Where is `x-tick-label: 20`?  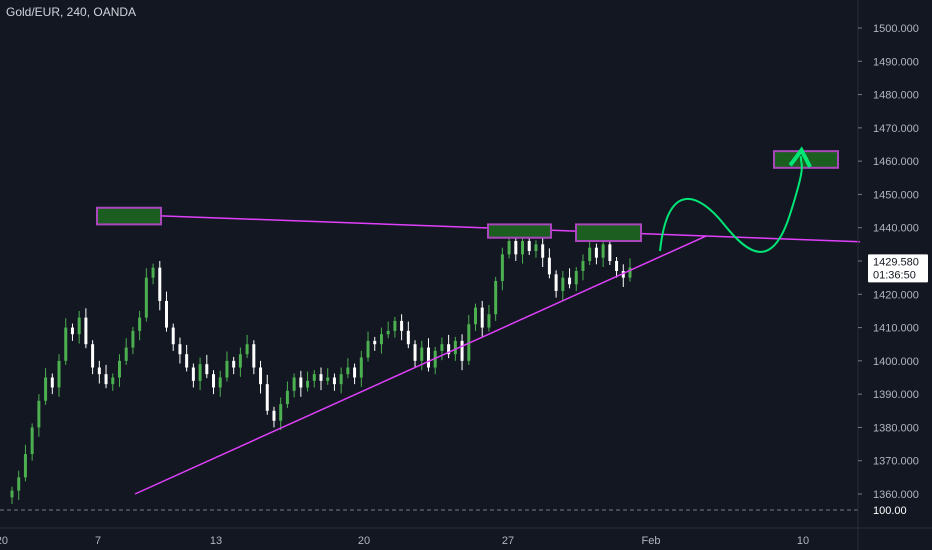
x-tick-label: 20 is located at coordinates (364, 541).